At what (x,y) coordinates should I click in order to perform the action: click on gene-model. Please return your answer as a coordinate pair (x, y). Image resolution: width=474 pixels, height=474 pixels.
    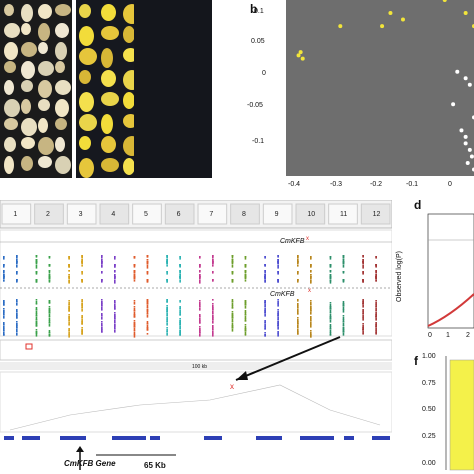
    Looking at the image, I should click on (155, 438).